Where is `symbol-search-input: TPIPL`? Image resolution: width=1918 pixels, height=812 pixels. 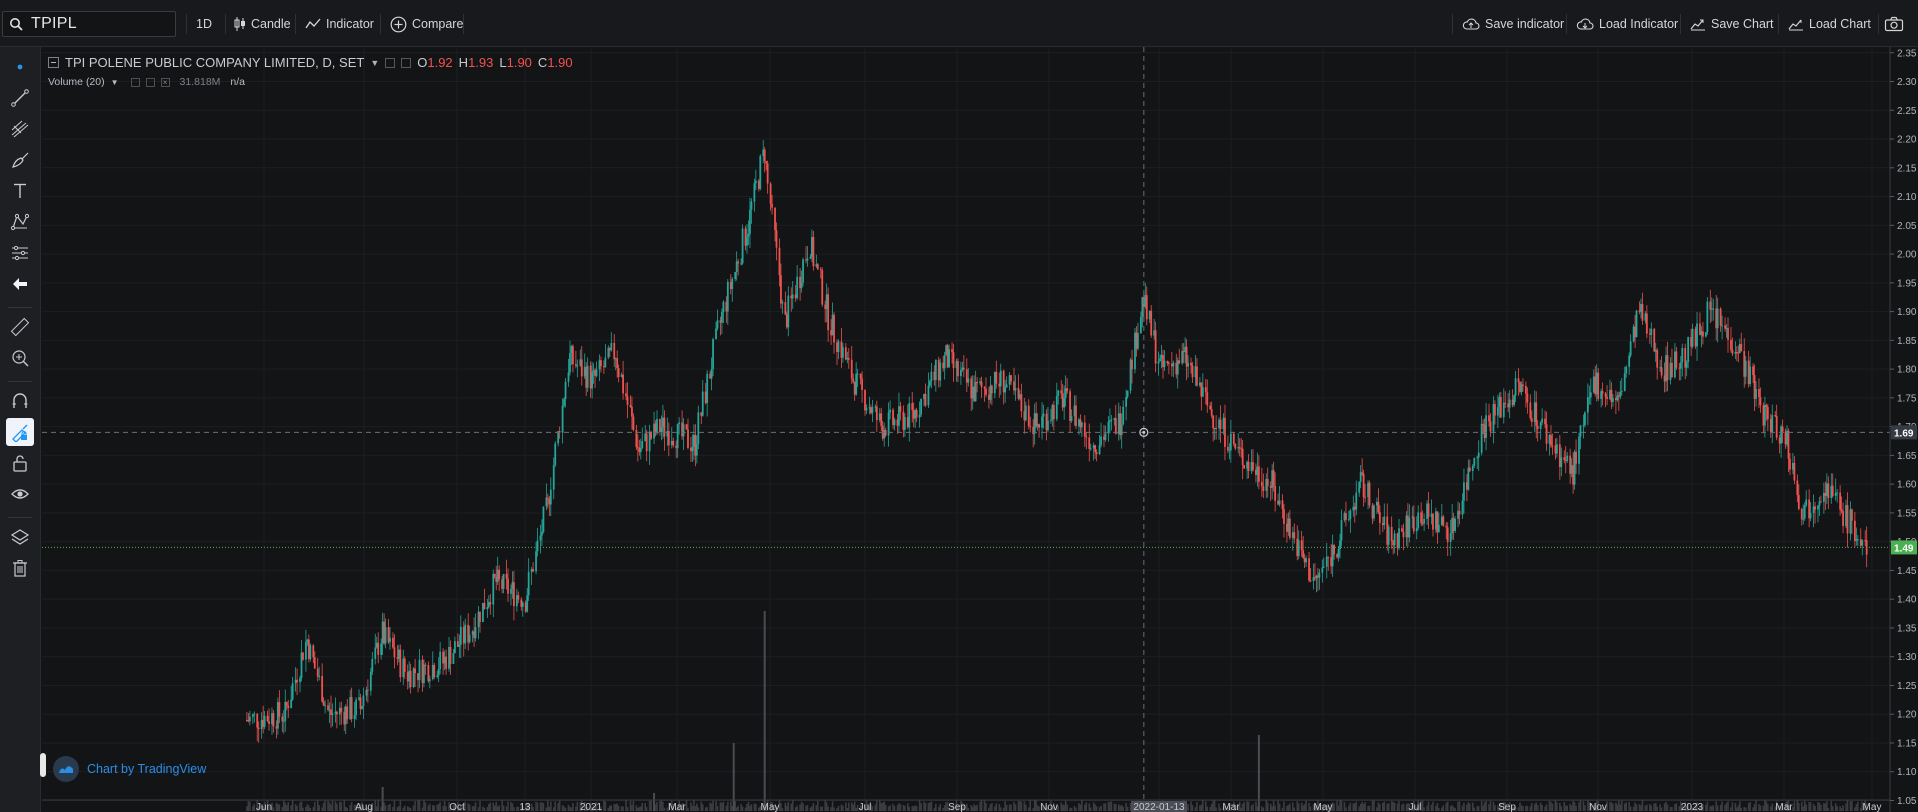
symbol-search-input: TPIPL is located at coordinates (89, 24).